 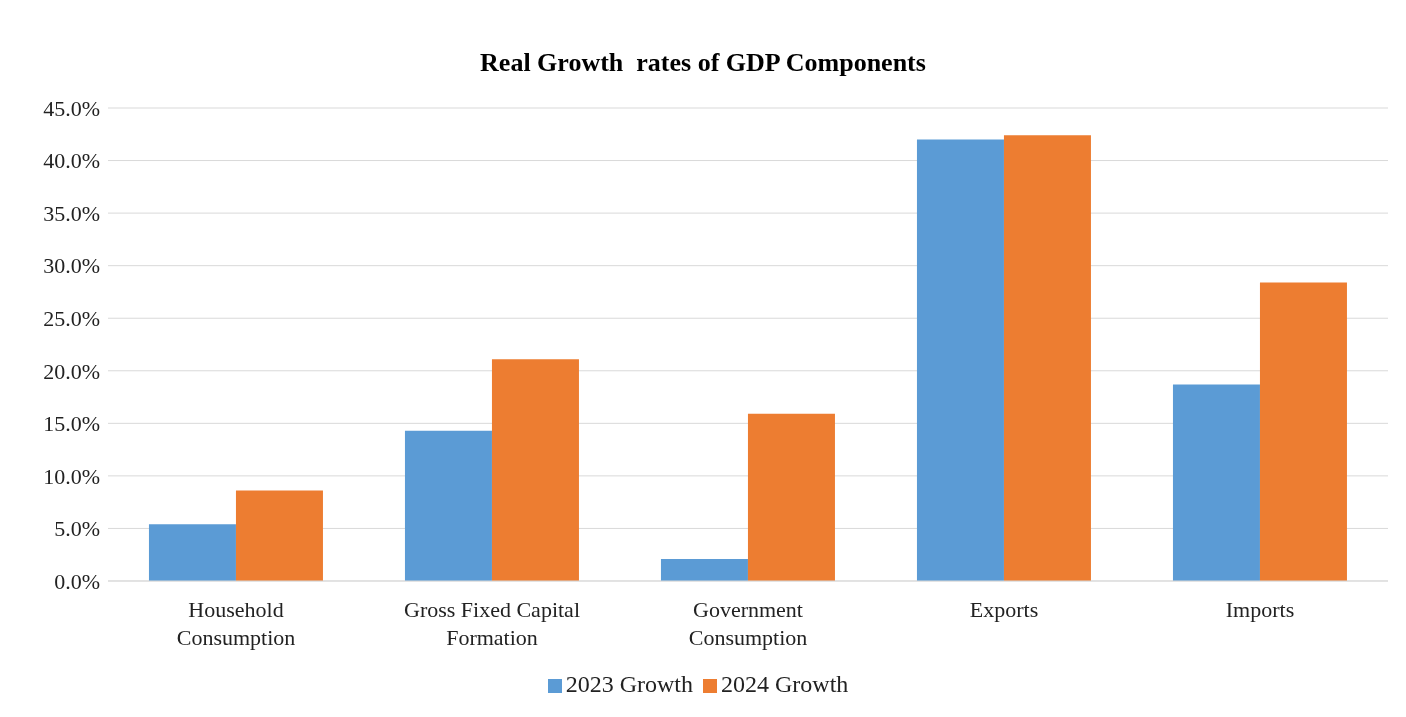 What do you see at coordinates (629, 684) in the screenshot?
I see `legend-label: 2023 Growth` at bounding box center [629, 684].